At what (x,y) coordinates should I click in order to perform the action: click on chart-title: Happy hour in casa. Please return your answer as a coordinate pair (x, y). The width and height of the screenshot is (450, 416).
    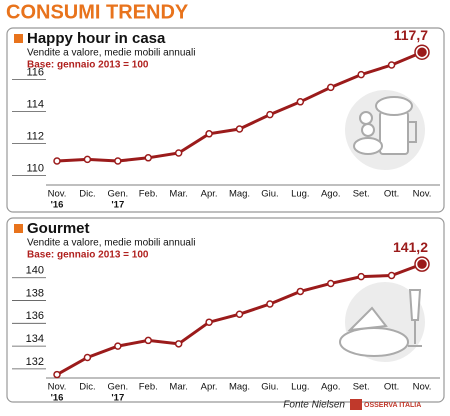
    Looking at the image, I should click on (96, 38).